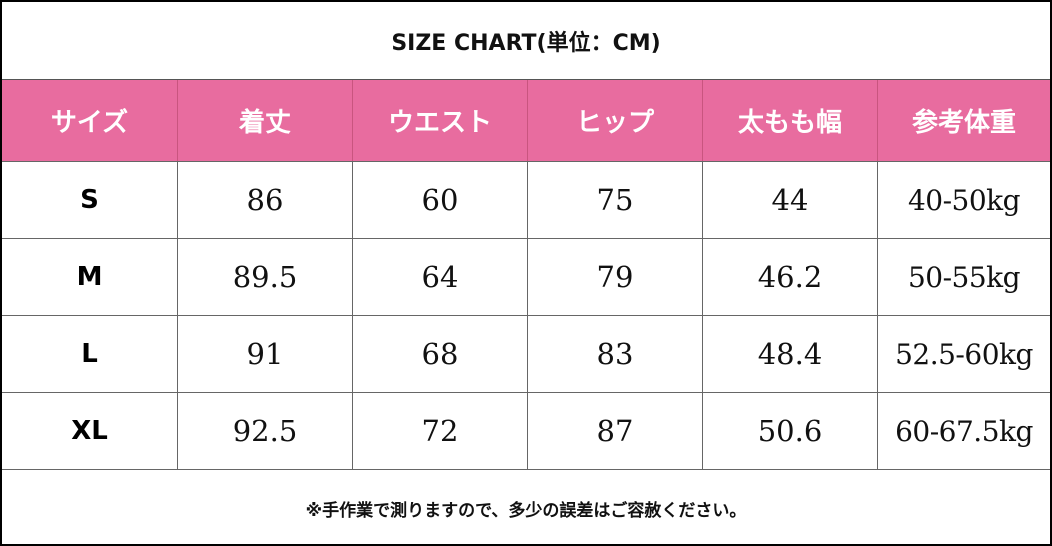 The width and height of the screenshot is (1052, 546). I want to click on size-label: M, so click(90, 277).